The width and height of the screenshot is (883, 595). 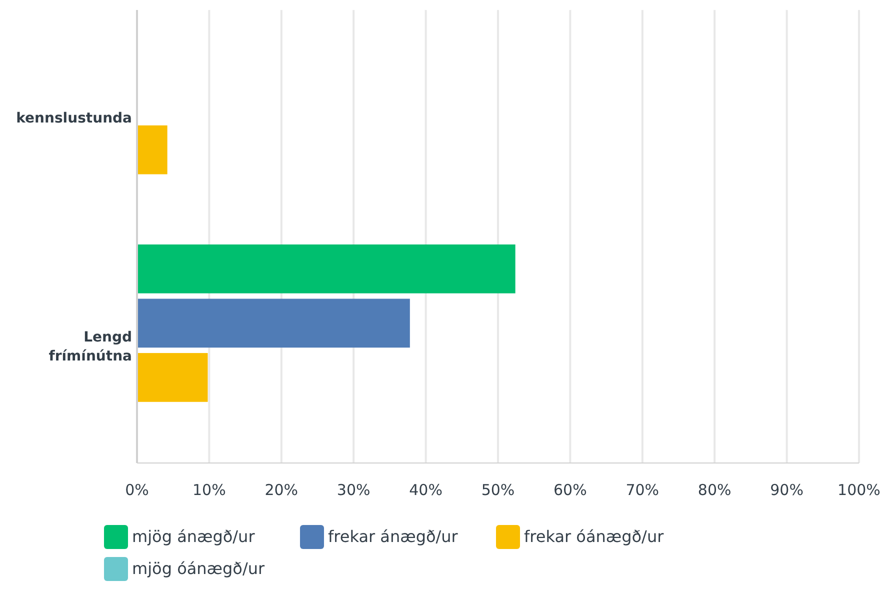 I want to click on legend-label: frekar óánægð/ur, so click(x=594, y=536).